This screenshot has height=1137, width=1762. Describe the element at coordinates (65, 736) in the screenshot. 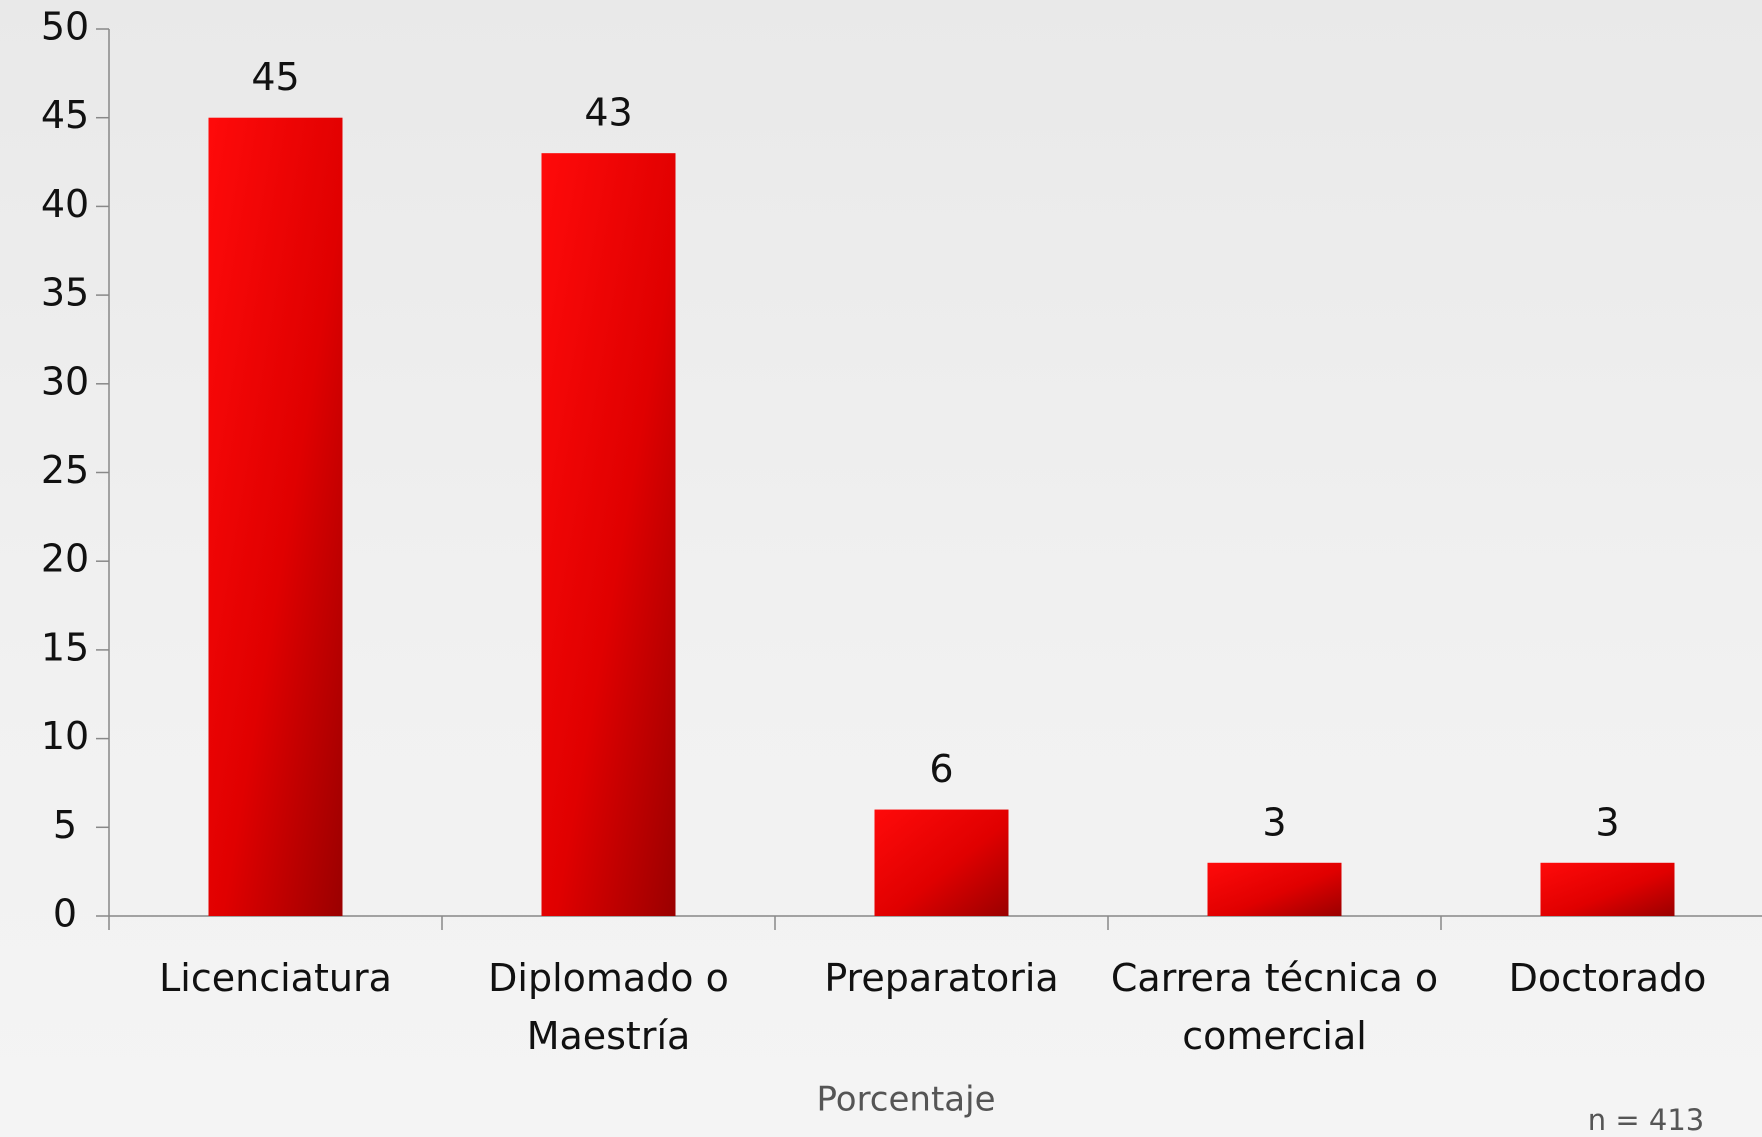

I see `y-tick-label: 10` at that location.